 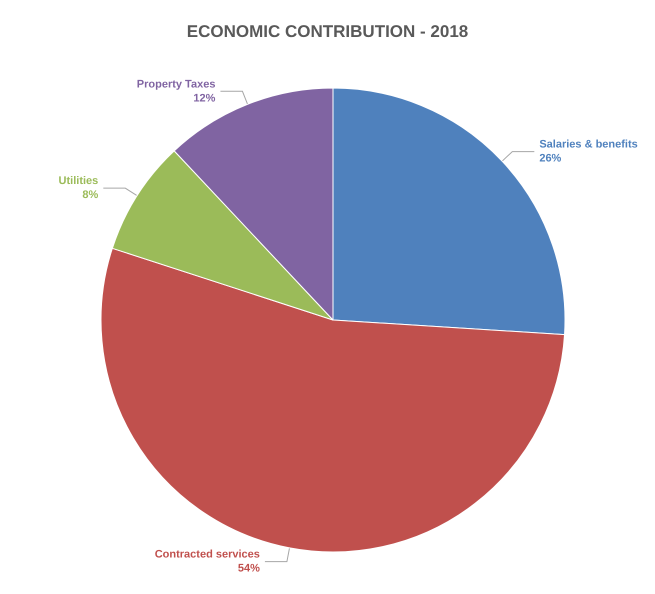 I want to click on slice-label: Salaries & benefits, so click(x=588, y=144).